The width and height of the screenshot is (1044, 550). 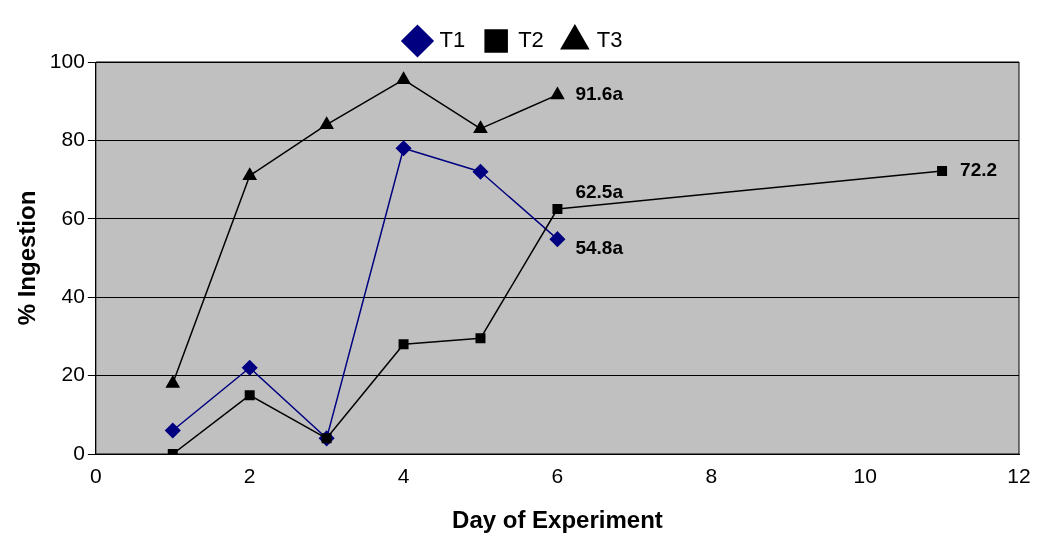 I want to click on y-tick-label: 20, so click(x=73, y=374).